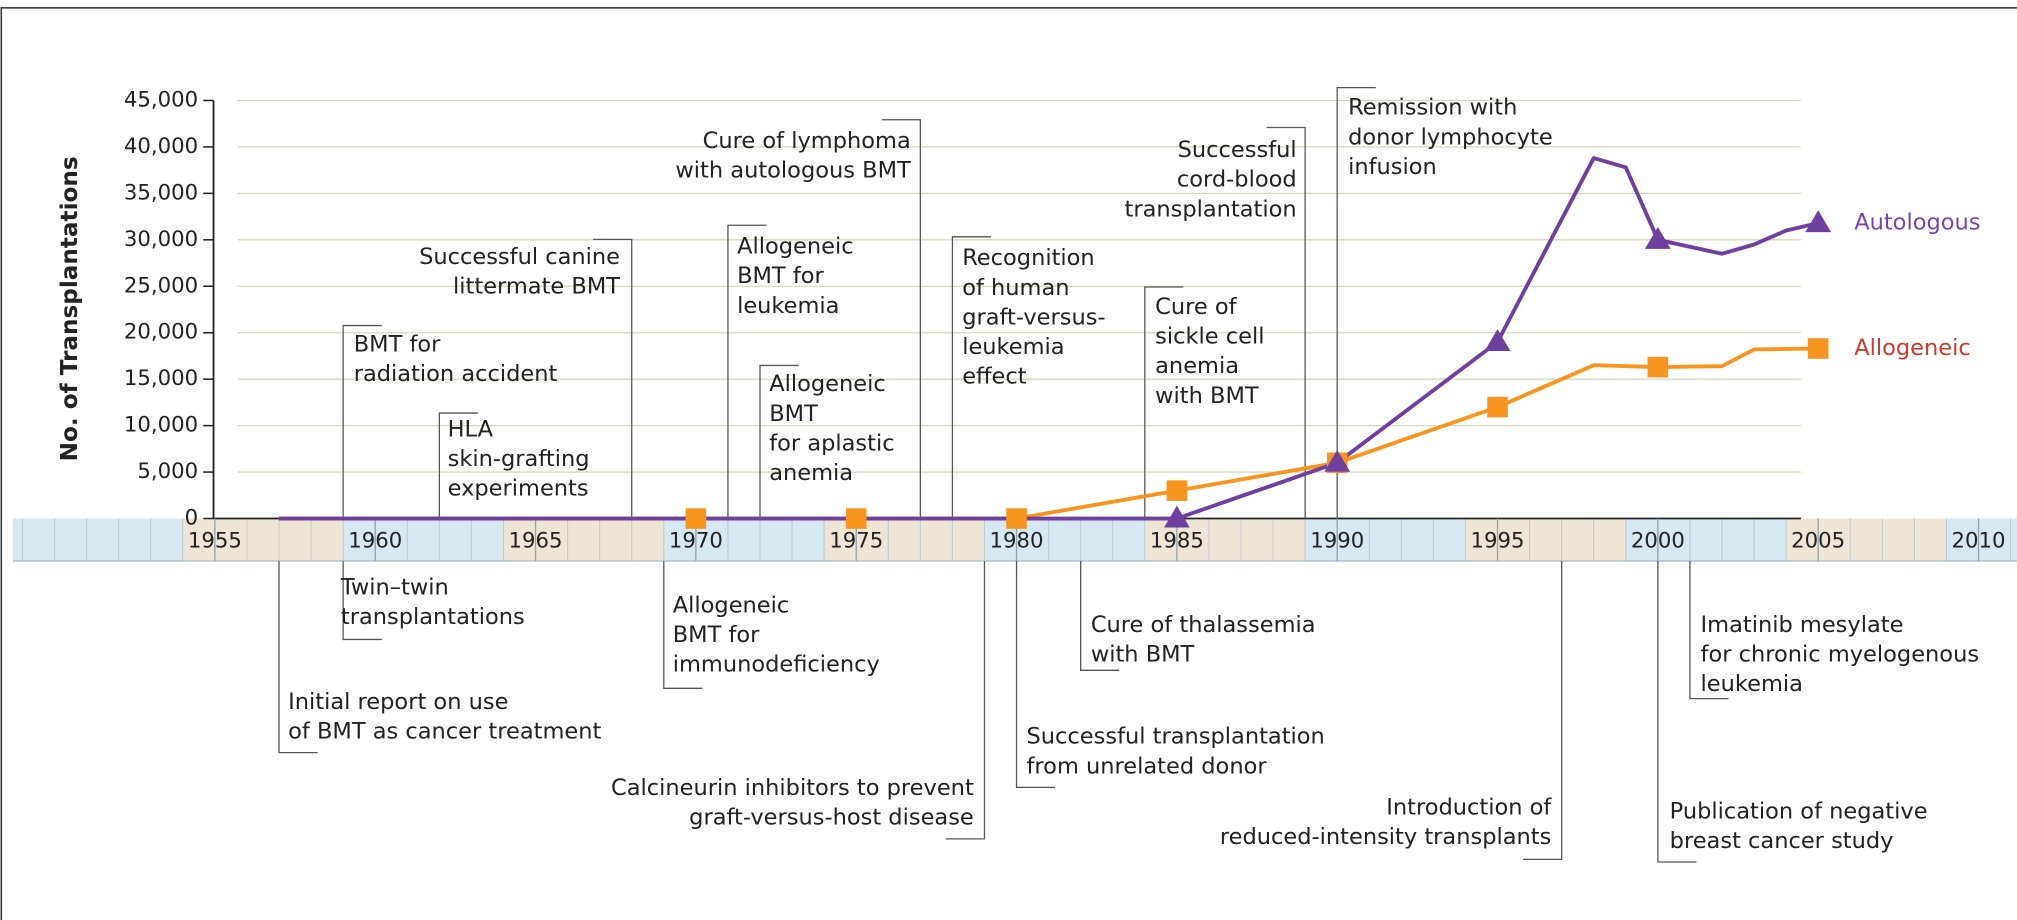 This screenshot has height=920, width=2017. I want to click on series-label: Autologous, so click(1917, 223).